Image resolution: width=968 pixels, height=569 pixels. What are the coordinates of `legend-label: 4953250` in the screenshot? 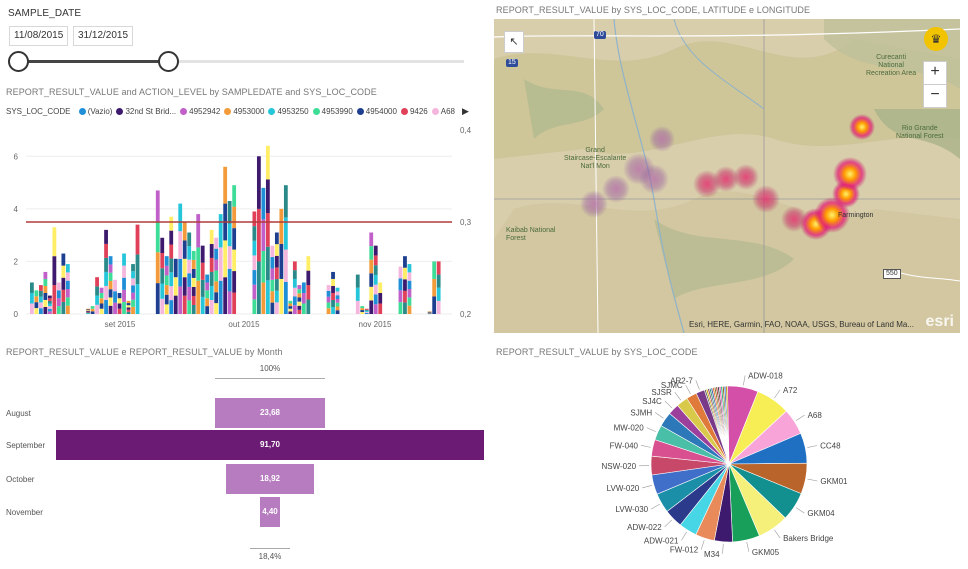 It's located at (293, 111).